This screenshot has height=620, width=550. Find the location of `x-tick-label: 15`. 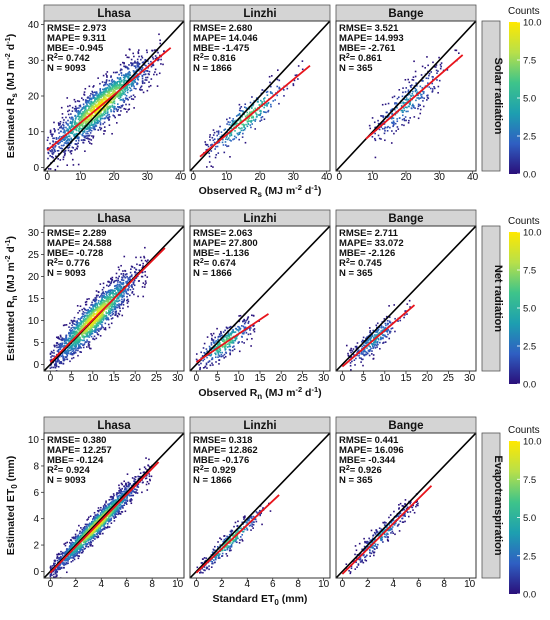

x-tick-label: 15 is located at coordinates (114, 378).